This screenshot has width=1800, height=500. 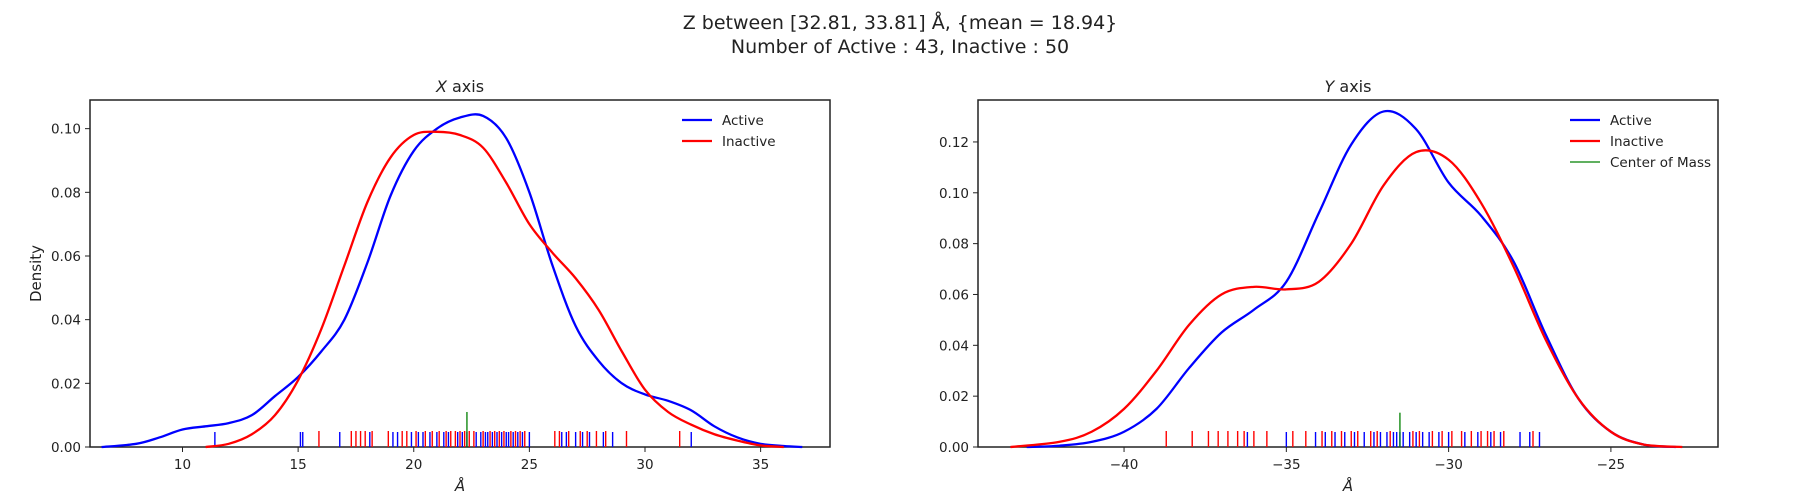 What do you see at coordinates (413, 465) in the screenshot?
I see `x-tick-label: 20` at bounding box center [413, 465].